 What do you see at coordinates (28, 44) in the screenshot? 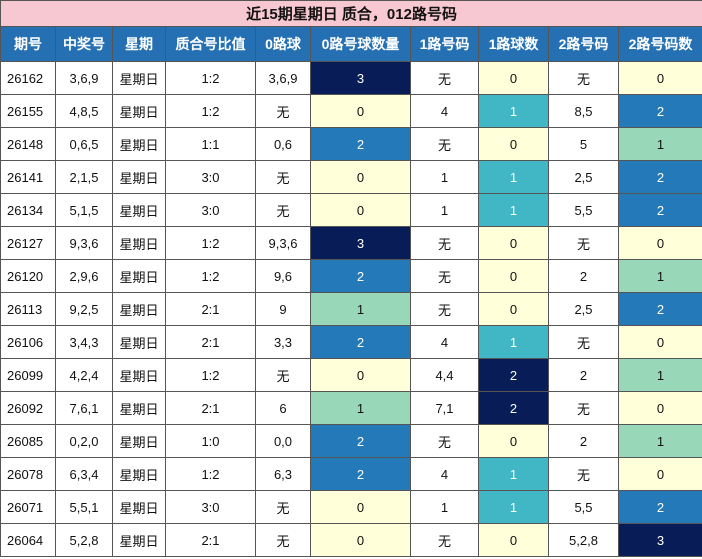
I see `column-header: 期号` at bounding box center [28, 44].